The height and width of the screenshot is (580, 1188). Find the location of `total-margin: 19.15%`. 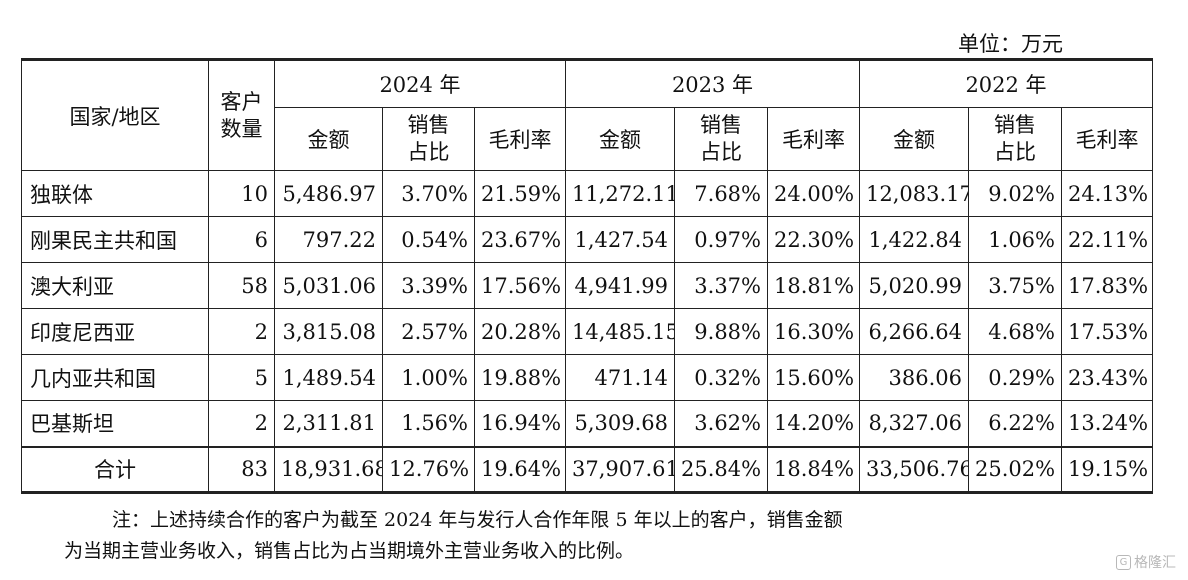

total-margin: 19.15% is located at coordinates (1107, 469).